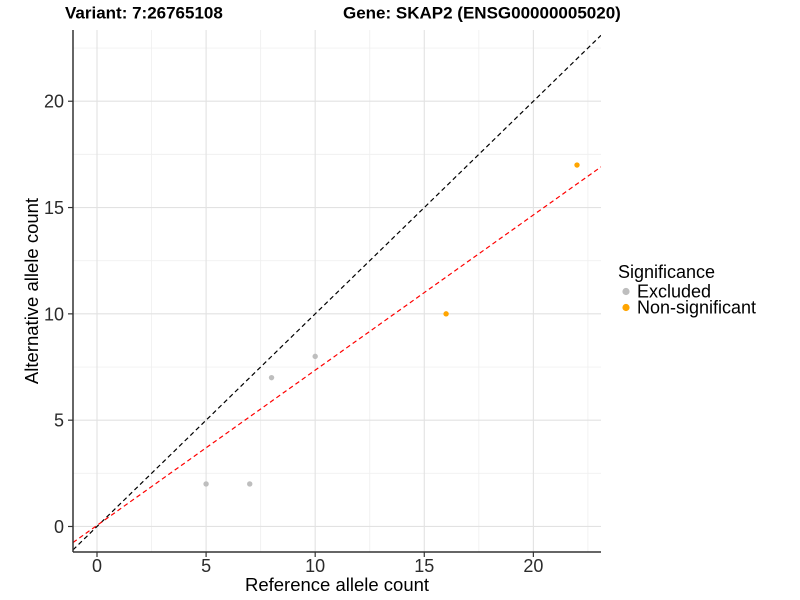 Image resolution: width=800 pixels, height=600 pixels. What do you see at coordinates (97, 566) in the screenshot?
I see `x-tick-label: 0` at bounding box center [97, 566].